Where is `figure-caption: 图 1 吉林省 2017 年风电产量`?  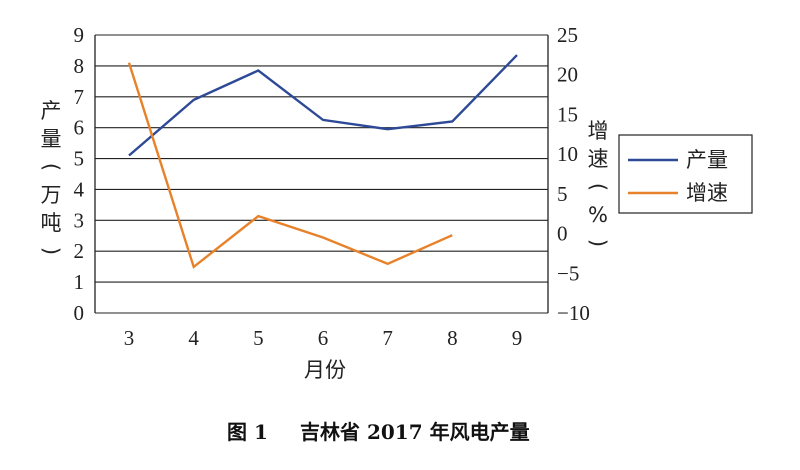 figure-caption: 图 1 吉林省 2017 年风电产量 is located at coordinates (378, 432).